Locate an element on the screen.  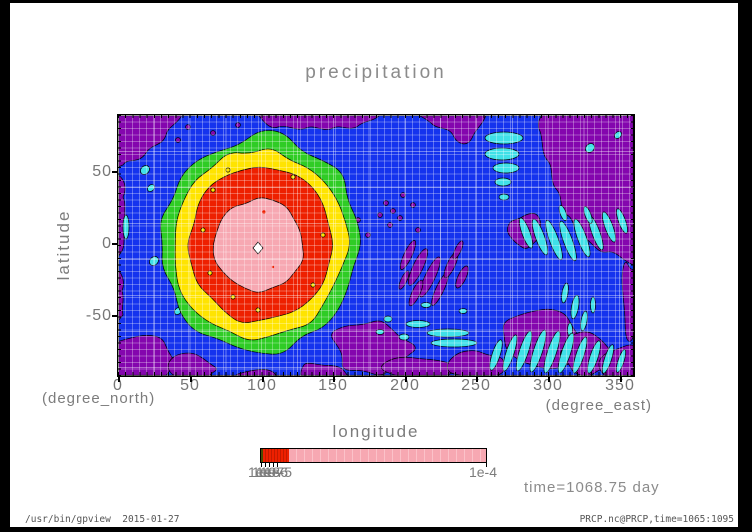
x-tick-label: 300 is located at coordinates (548, 385).